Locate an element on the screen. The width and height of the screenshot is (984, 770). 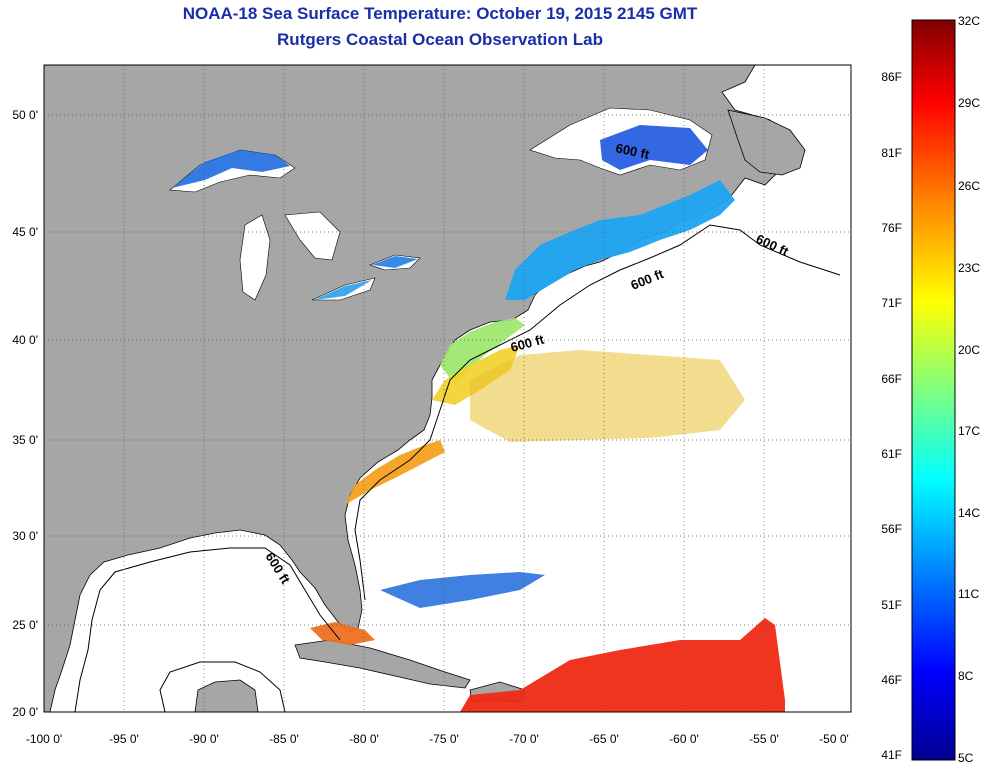
colorbar is located at coordinates (933, 390).